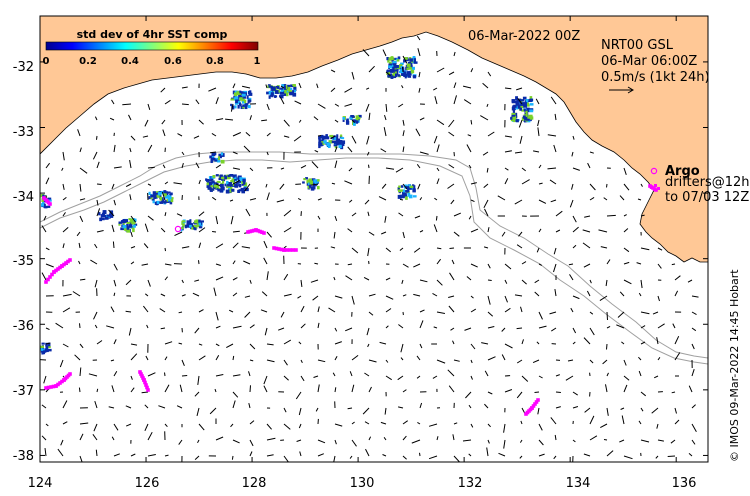  I want to click on drifter-legend-icon, so click(655, 187).